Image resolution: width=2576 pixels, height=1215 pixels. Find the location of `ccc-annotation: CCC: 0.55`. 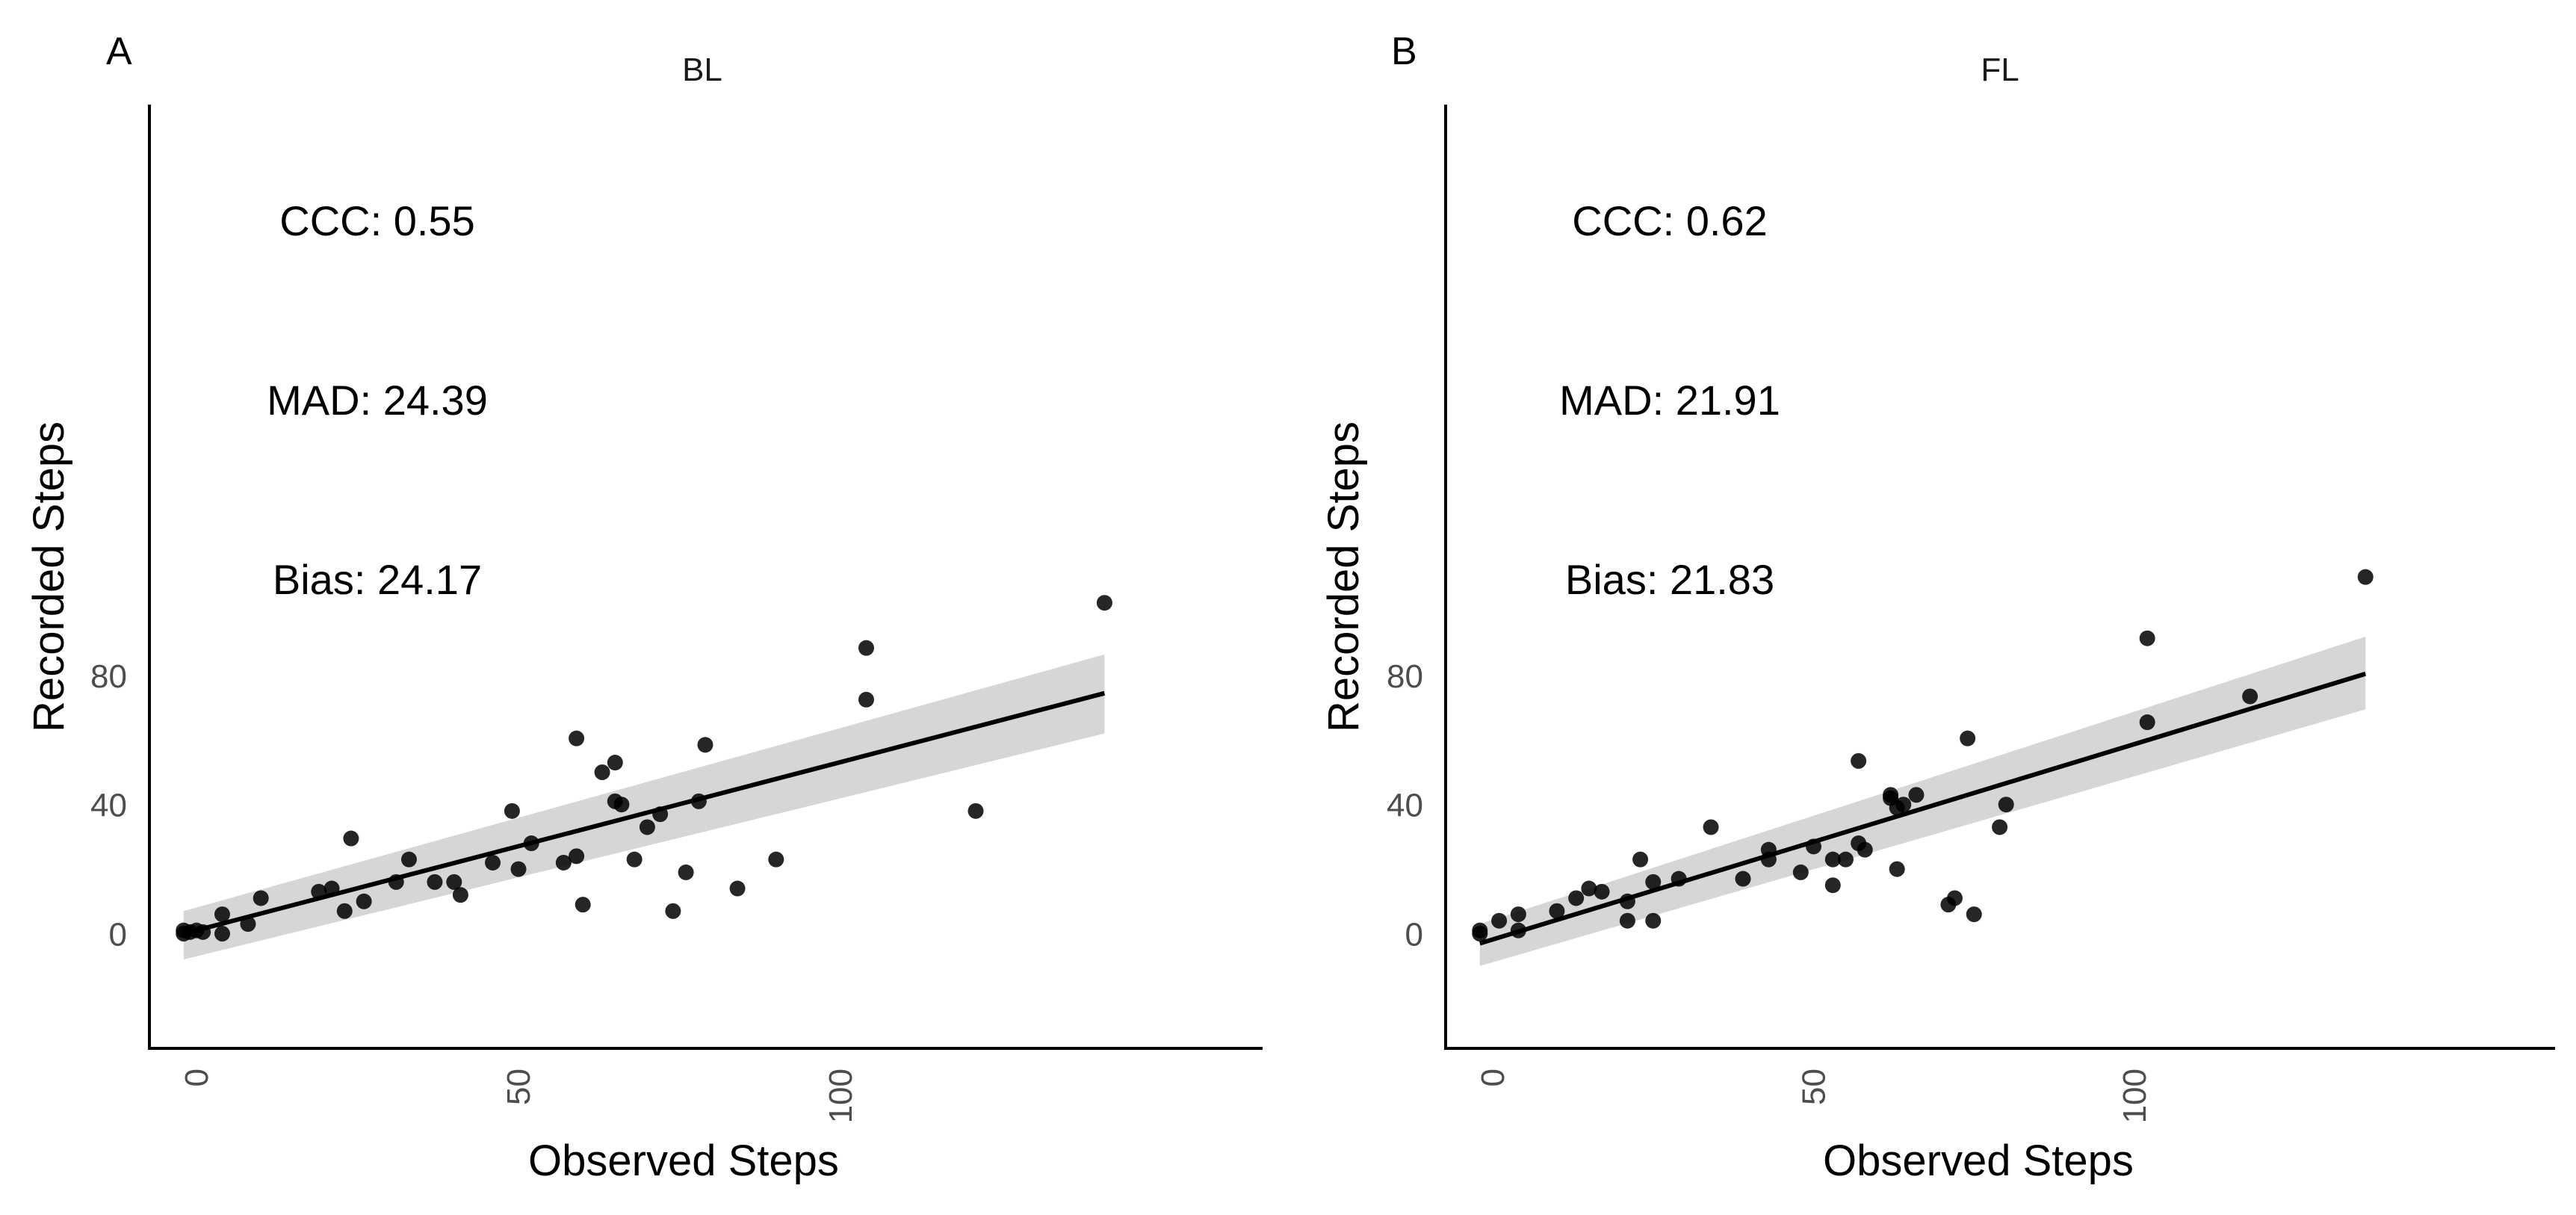

ccc-annotation: CCC: 0.55 is located at coordinates (376, 220).